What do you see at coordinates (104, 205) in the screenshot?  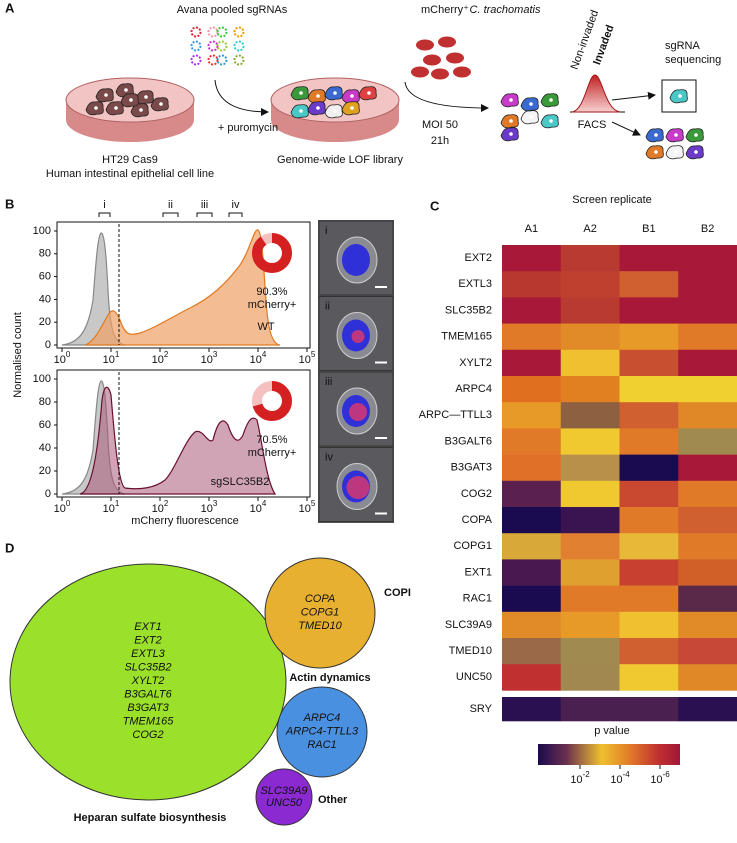 I see `gate-label: i` at bounding box center [104, 205].